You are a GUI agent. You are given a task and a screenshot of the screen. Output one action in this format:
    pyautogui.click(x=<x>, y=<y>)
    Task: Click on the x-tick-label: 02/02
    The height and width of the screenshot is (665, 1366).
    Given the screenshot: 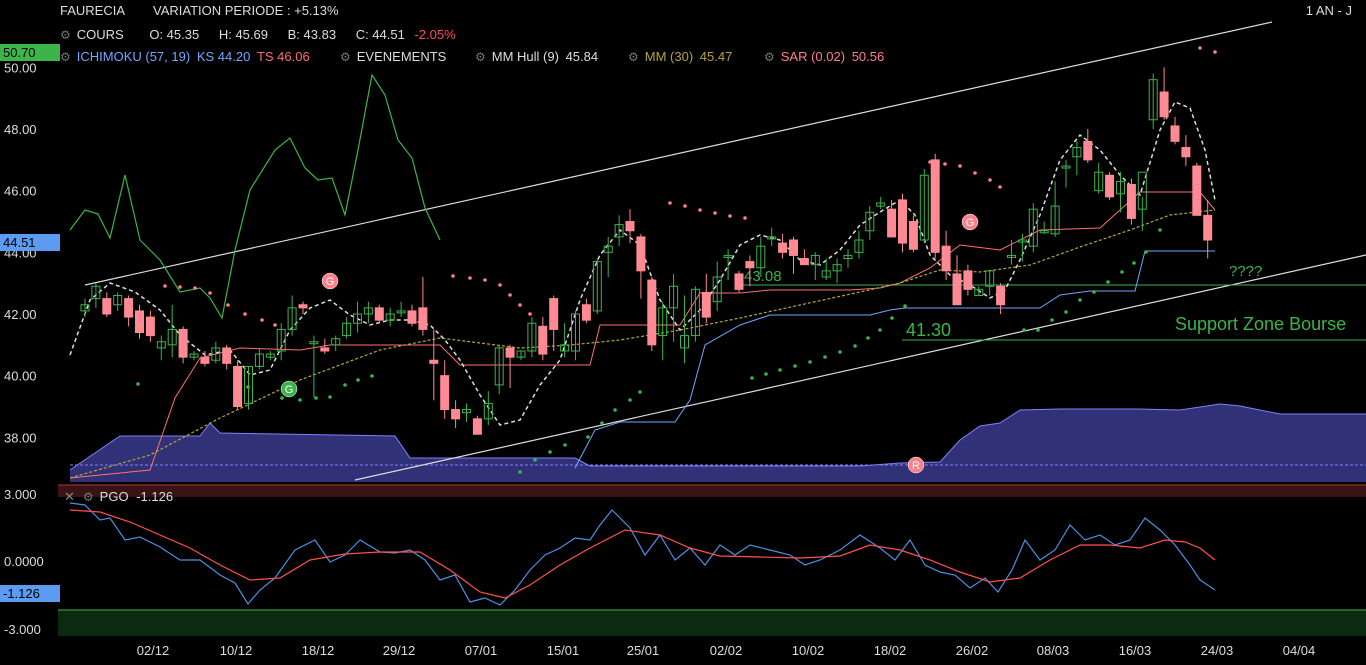 What is the action you would take?
    pyautogui.click(x=726, y=650)
    